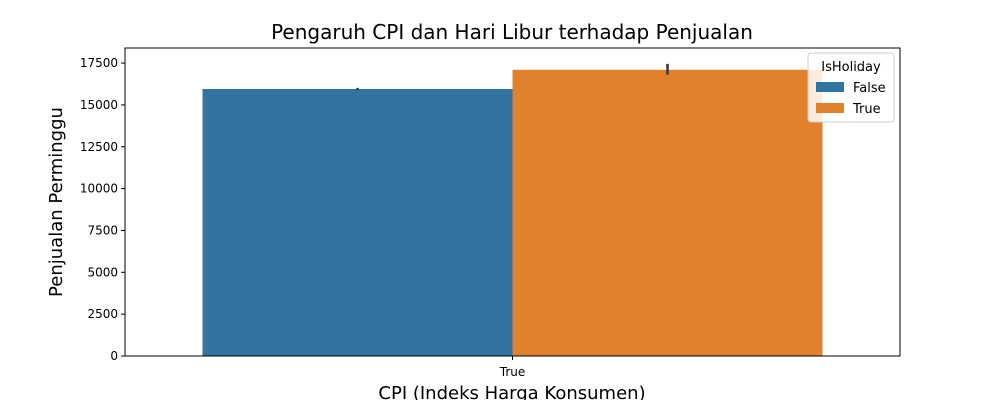 The width and height of the screenshot is (1000, 400). Describe the element at coordinates (99, 63) in the screenshot. I see `y-tick-label: 17500` at that location.